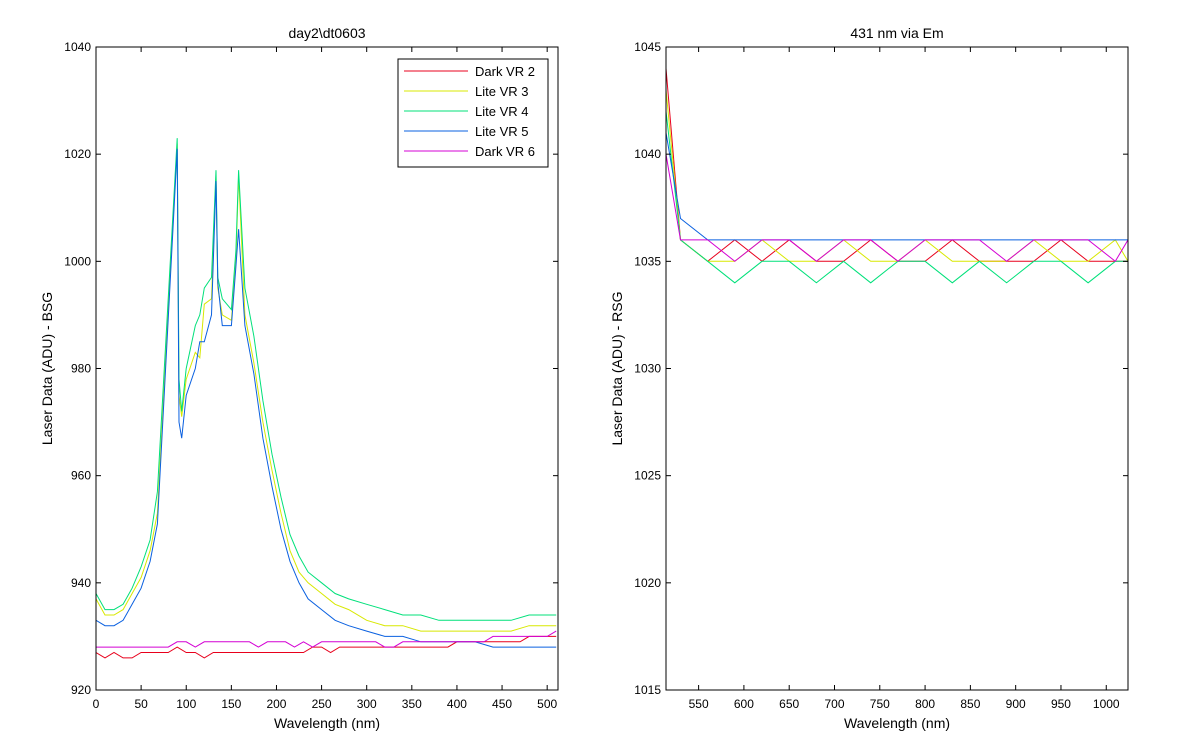  Describe the element at coordinates (457, 704) in the screenshot. I see `x-tick-label: 400` at that location.